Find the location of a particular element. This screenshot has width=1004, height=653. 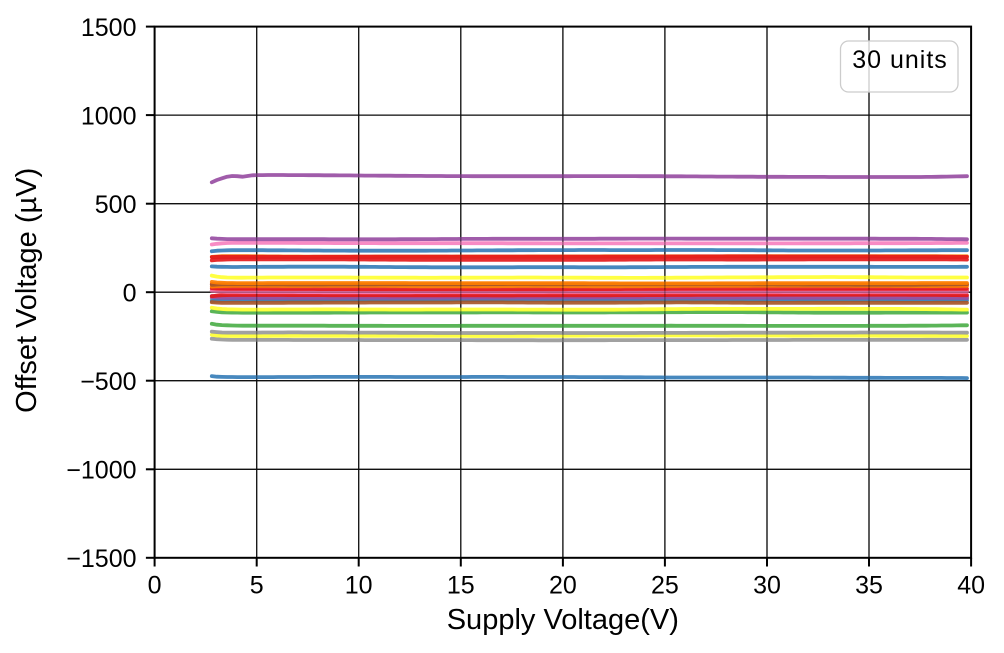

svg-text: 30 is located at coordinates (767, 585).